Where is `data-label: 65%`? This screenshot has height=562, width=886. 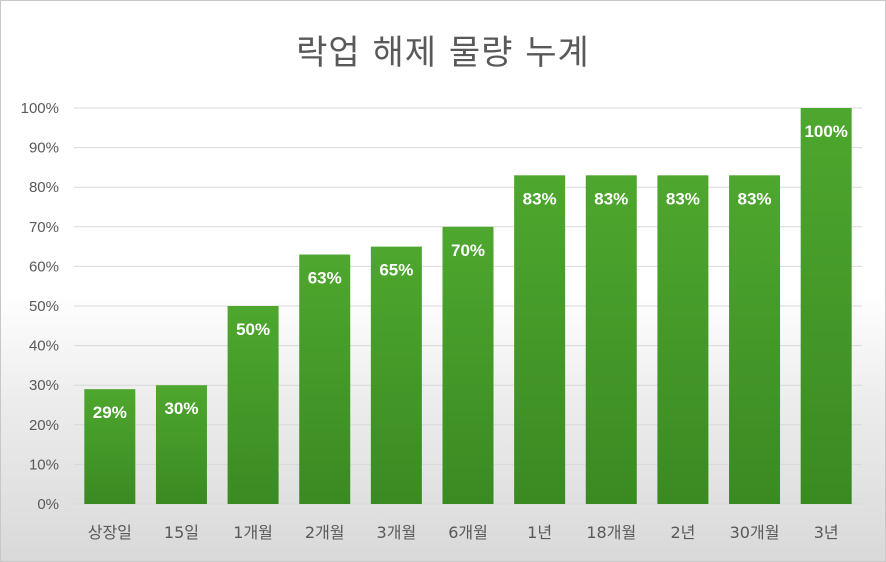 data-label: 65% is located at coordinates (396, 270).